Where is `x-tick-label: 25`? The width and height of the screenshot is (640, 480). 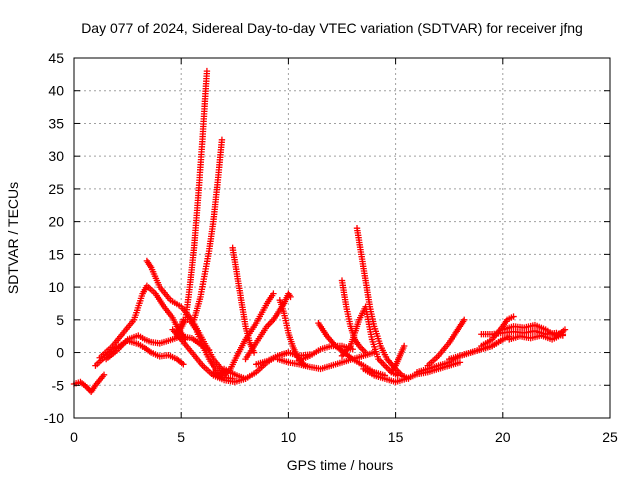
x-tick-label: 25 is located at coordinates (610, 437).